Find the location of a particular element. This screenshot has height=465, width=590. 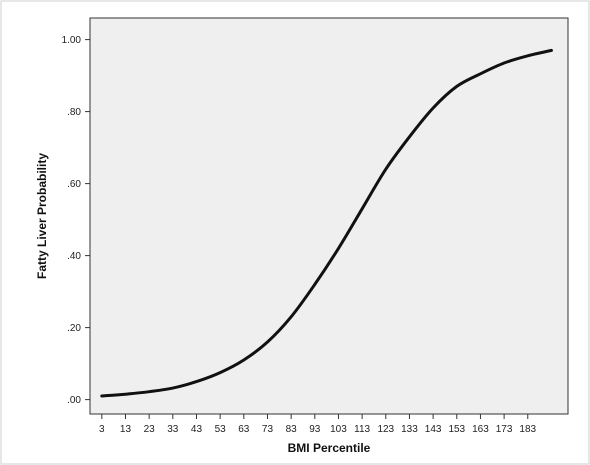

x-tick-label: 63 is located at coordinates (244, 429).